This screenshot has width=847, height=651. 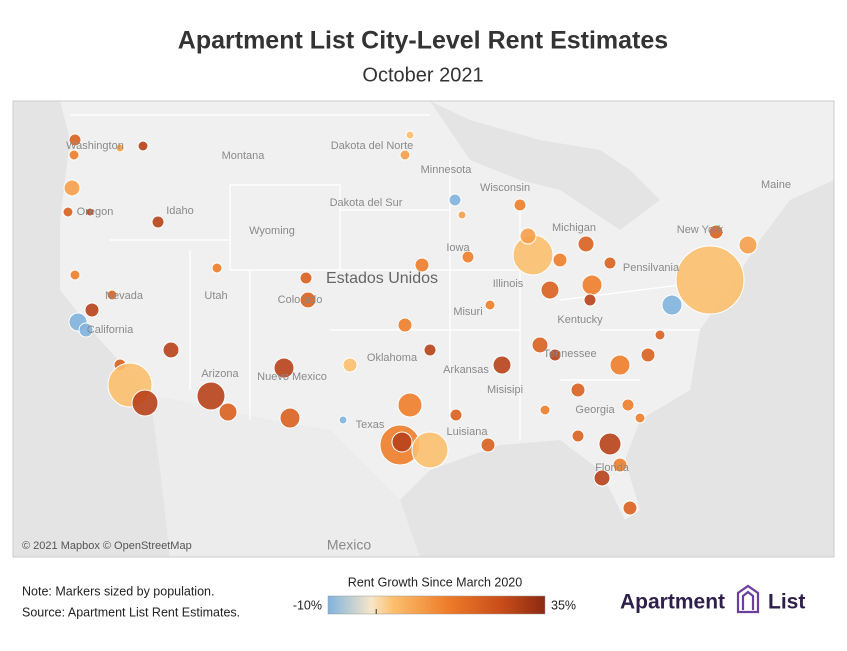 I want to click on state-label: Texas, so click(x=370, y=425).